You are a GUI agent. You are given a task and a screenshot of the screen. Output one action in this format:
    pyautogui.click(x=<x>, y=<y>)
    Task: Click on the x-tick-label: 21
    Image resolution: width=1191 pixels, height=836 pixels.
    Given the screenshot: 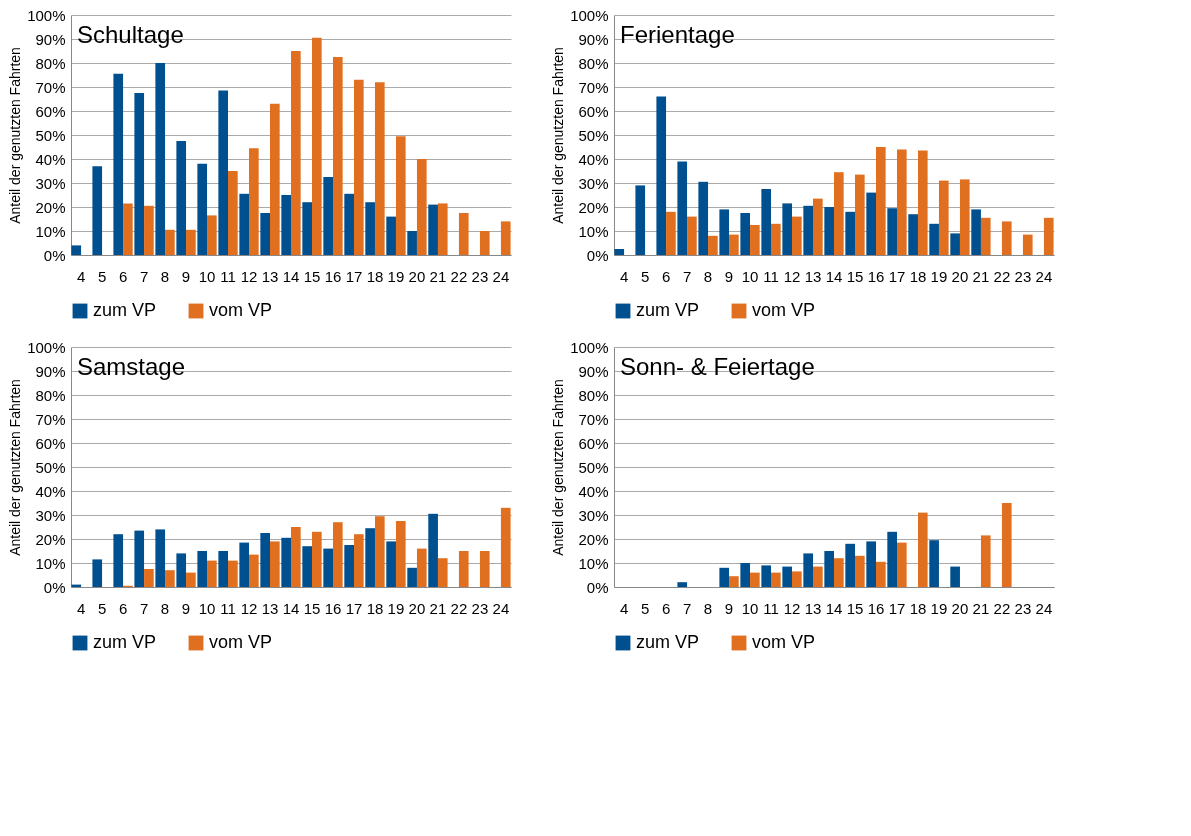 What is the action you would take?
    pyautogui.click(x=981, y=608)
    